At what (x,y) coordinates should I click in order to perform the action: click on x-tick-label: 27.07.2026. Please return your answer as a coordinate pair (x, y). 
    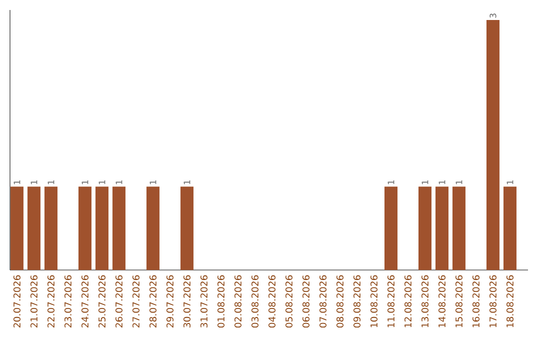
    Looking at the image, I should click on (136, 301).